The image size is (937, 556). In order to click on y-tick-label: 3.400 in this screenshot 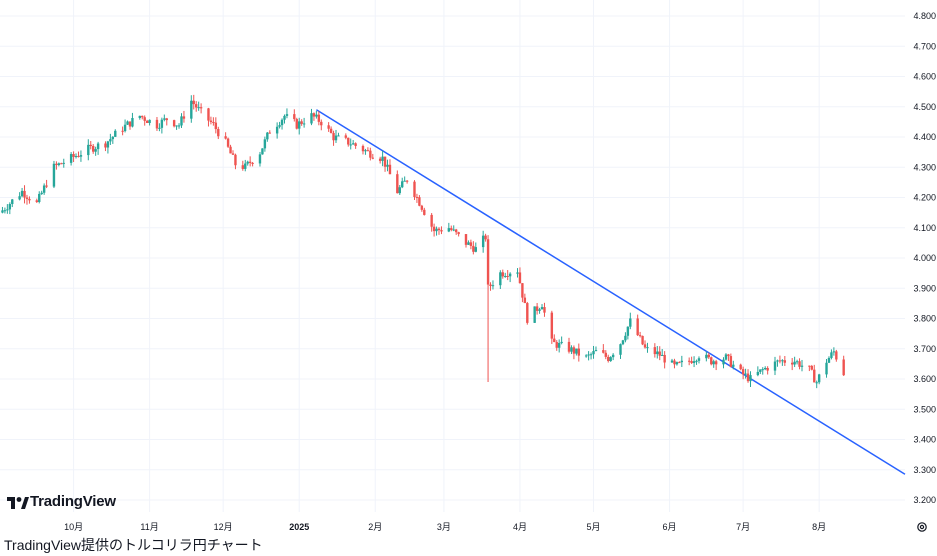, I will do `click(924, 440)`.